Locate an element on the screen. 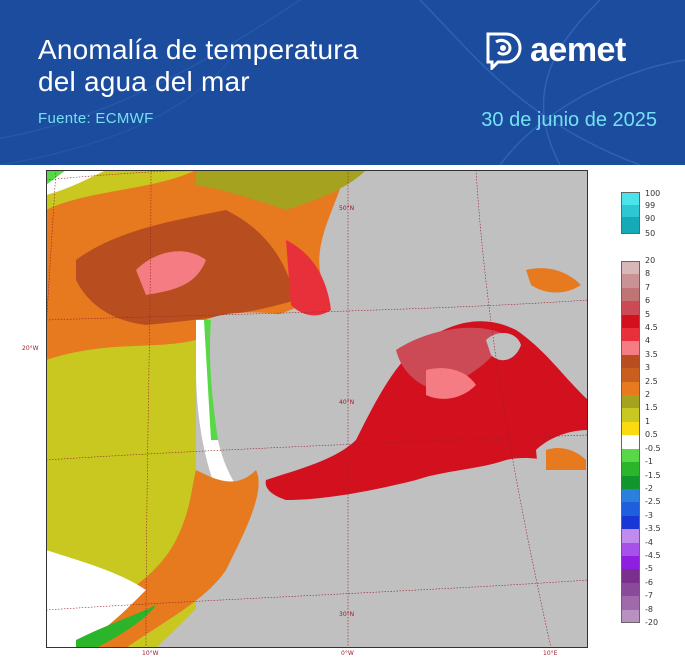 The height and width of the screenshot is (657, 685). legend-label: -20 is located at coordinates (652, 622).